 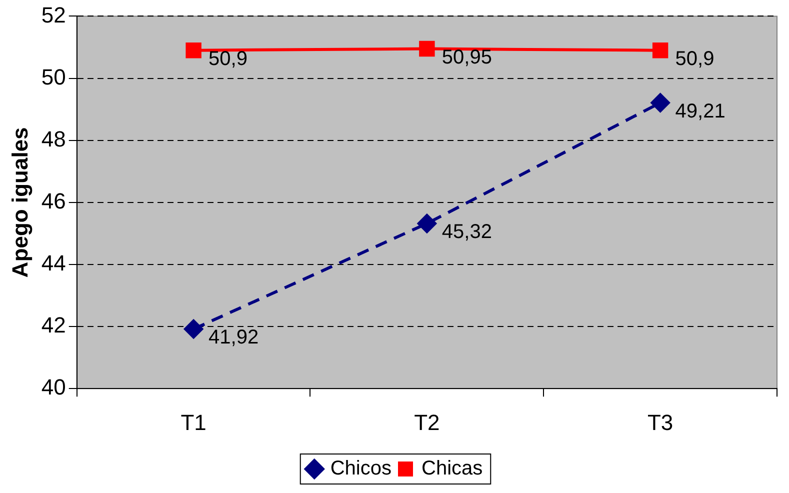 I want to click on data-label: 50,95, so click(x=467, y=57).